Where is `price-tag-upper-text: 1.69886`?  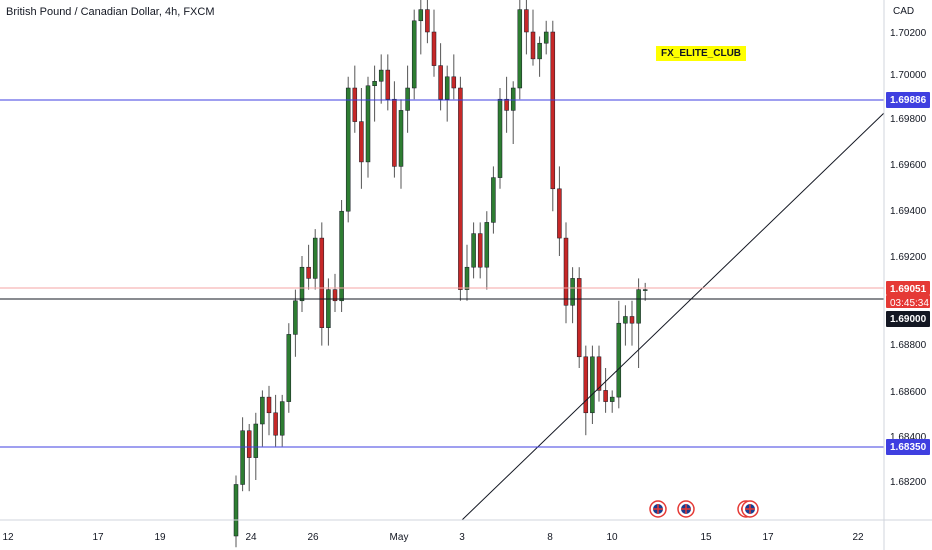 price-tag-upper-text: 1.69886 is located at coordinates (908, 100).